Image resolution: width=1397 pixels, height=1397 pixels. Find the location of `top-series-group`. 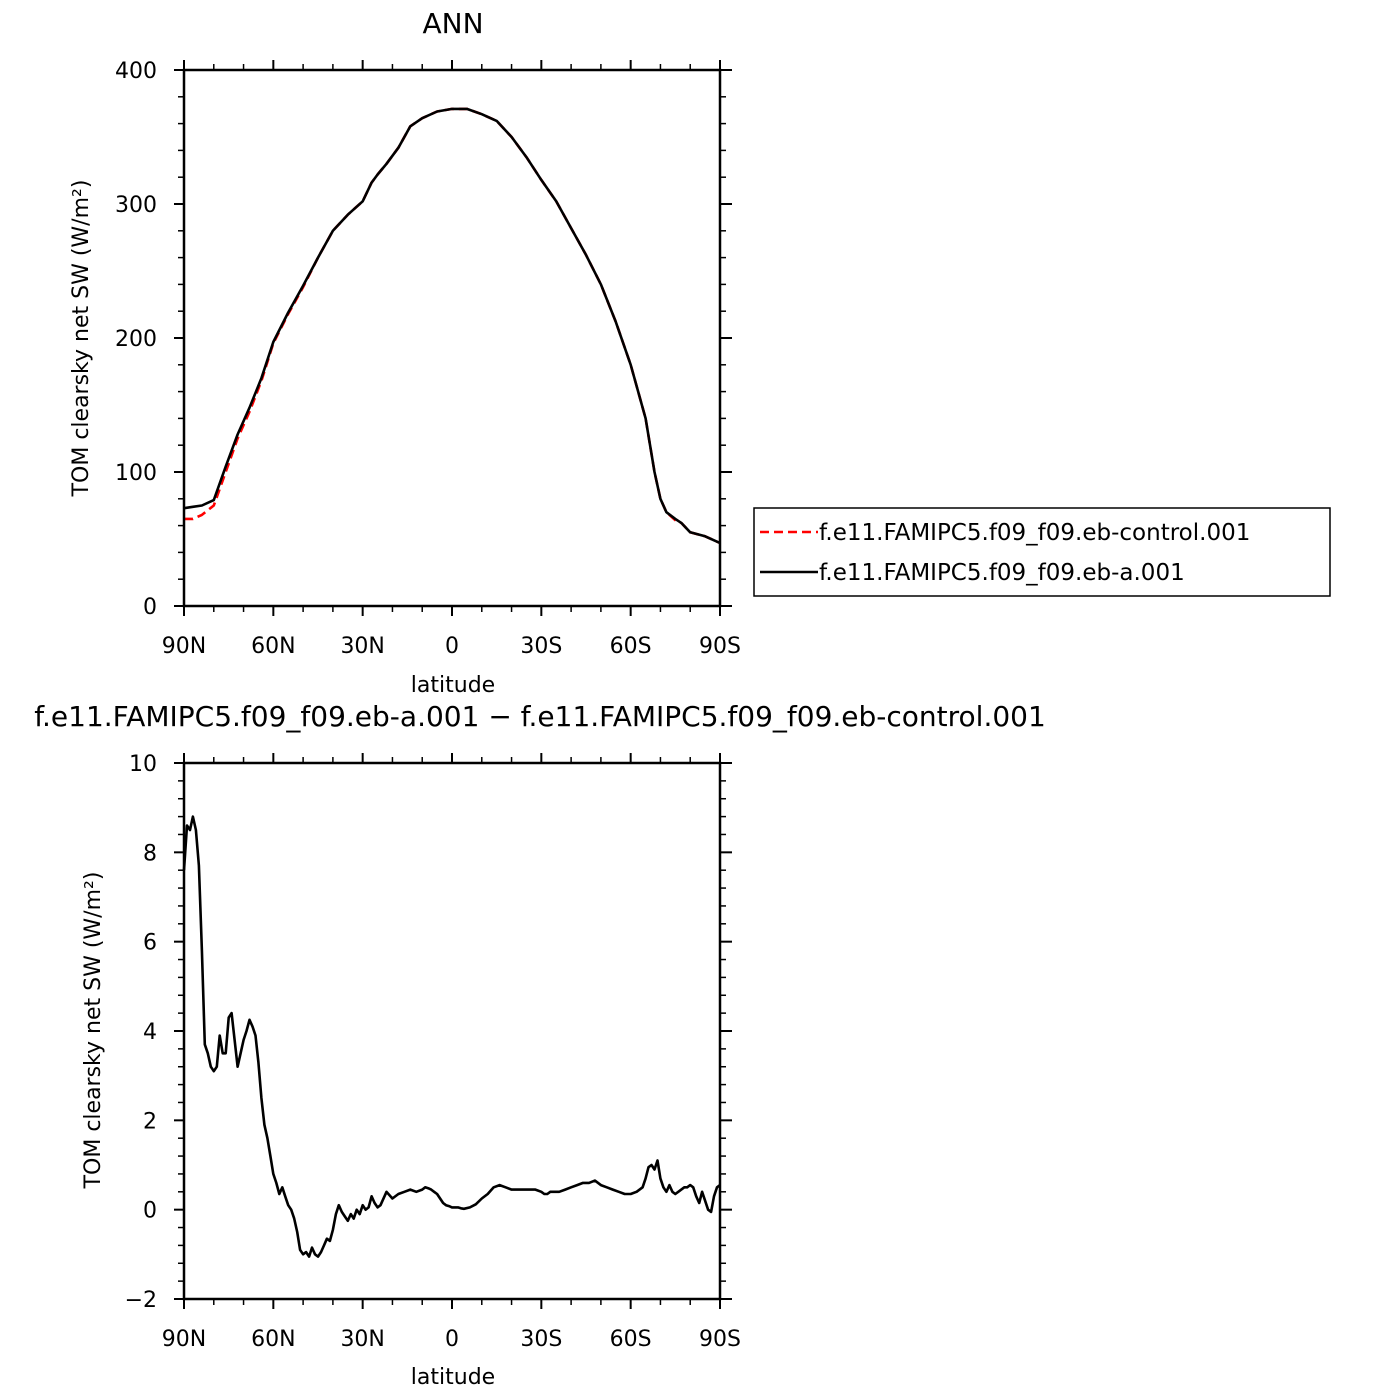

top-series-group is located at coordinates (452, 326).